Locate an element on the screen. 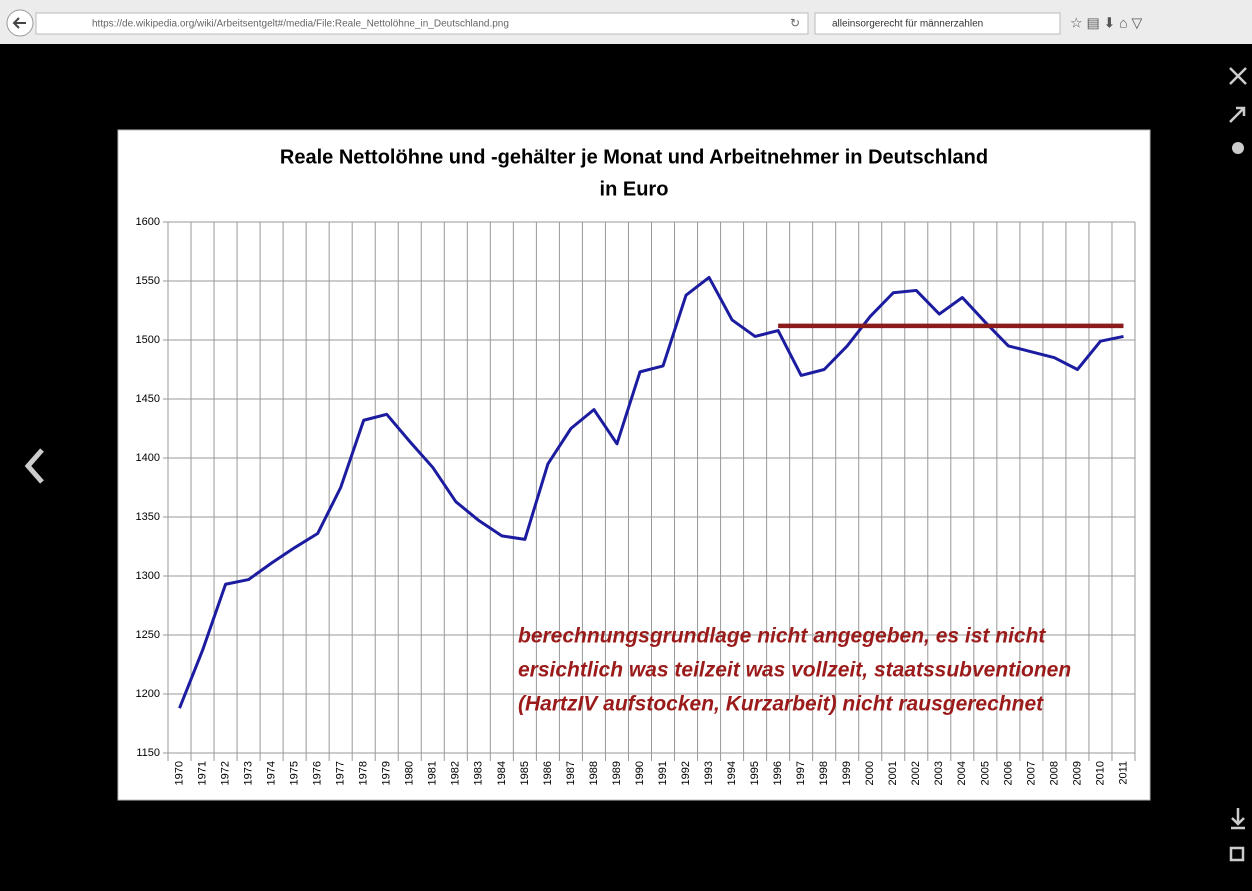 Image resolution: width=1252 pixels, height=891 pixels. x-tick-label: 1994 is located at coordinates (732, 773).